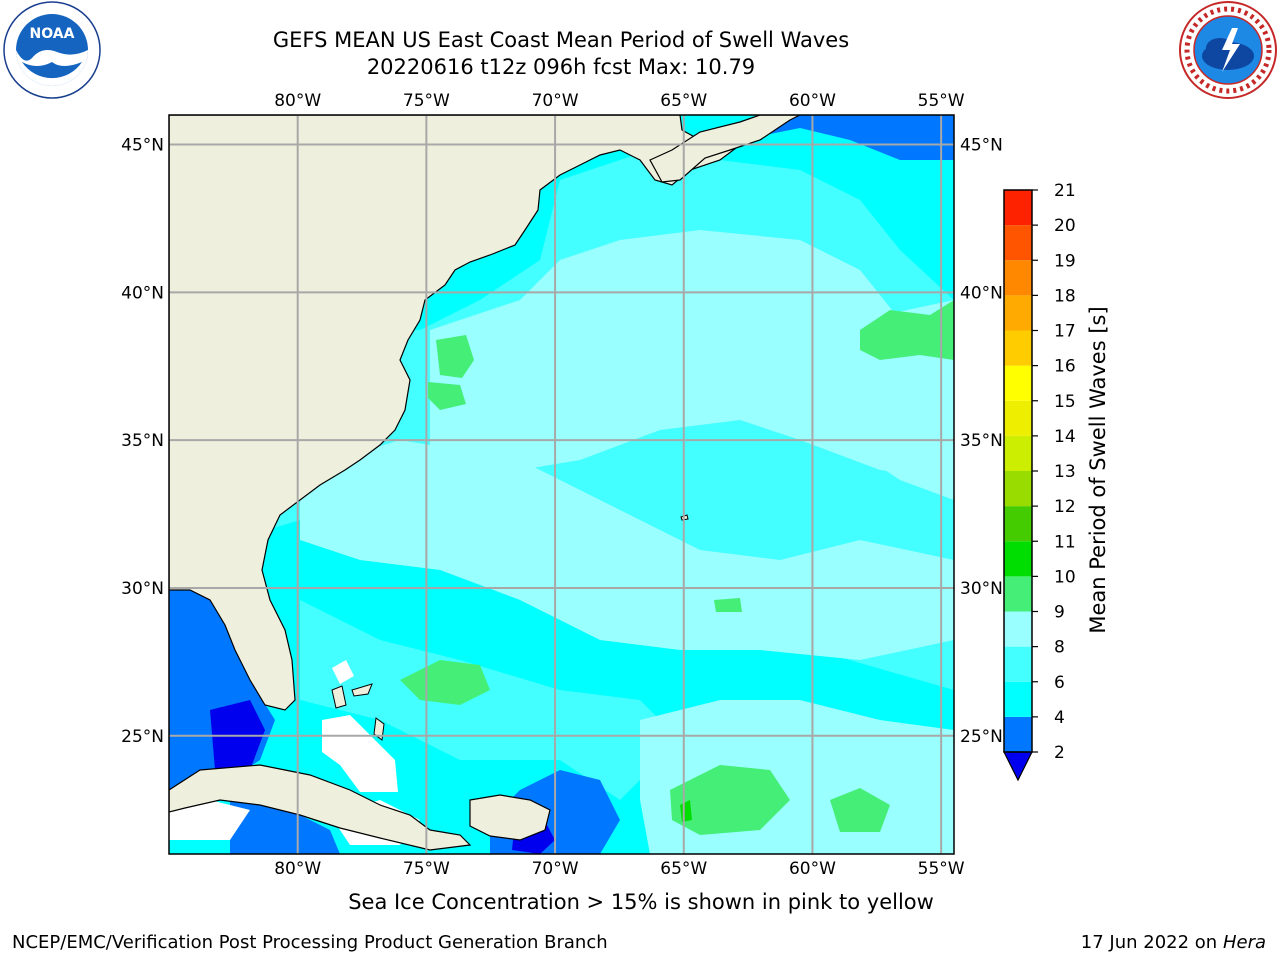 The width and height of the screenshot is (1280, 960). What do you see at coordinates (860, 810) in the screenshot?
I see `swell-band-9-10-f` at bounding box center [860, 810].